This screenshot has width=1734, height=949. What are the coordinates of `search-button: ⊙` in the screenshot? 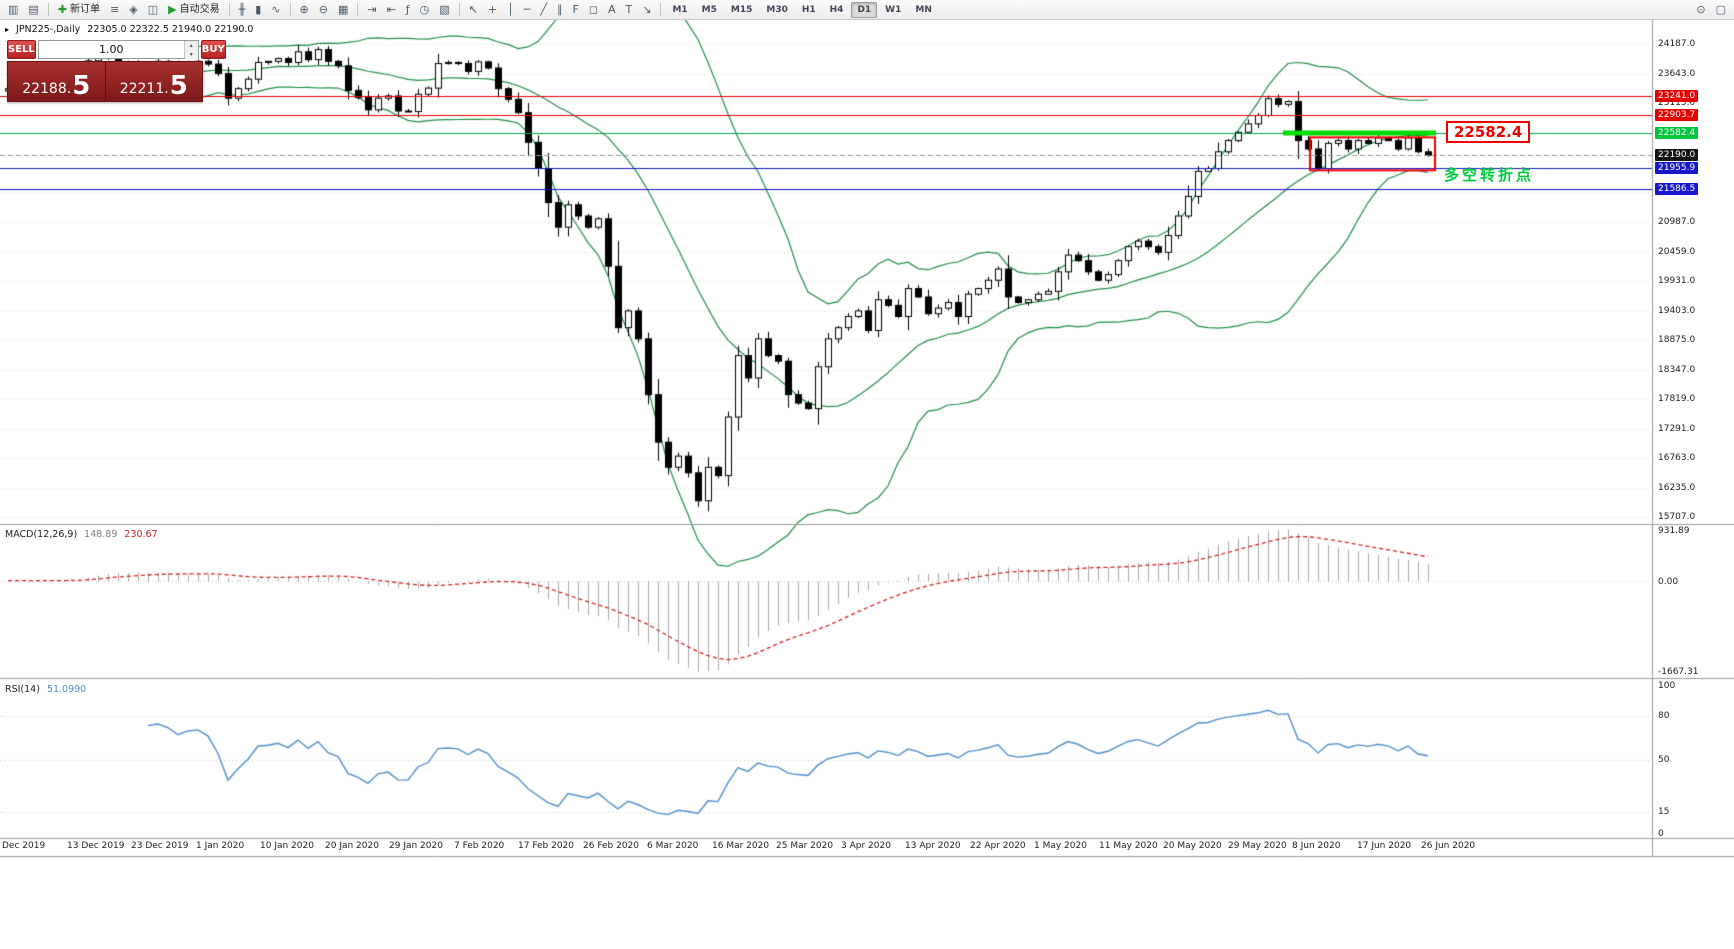 It's located at (1700, 10).